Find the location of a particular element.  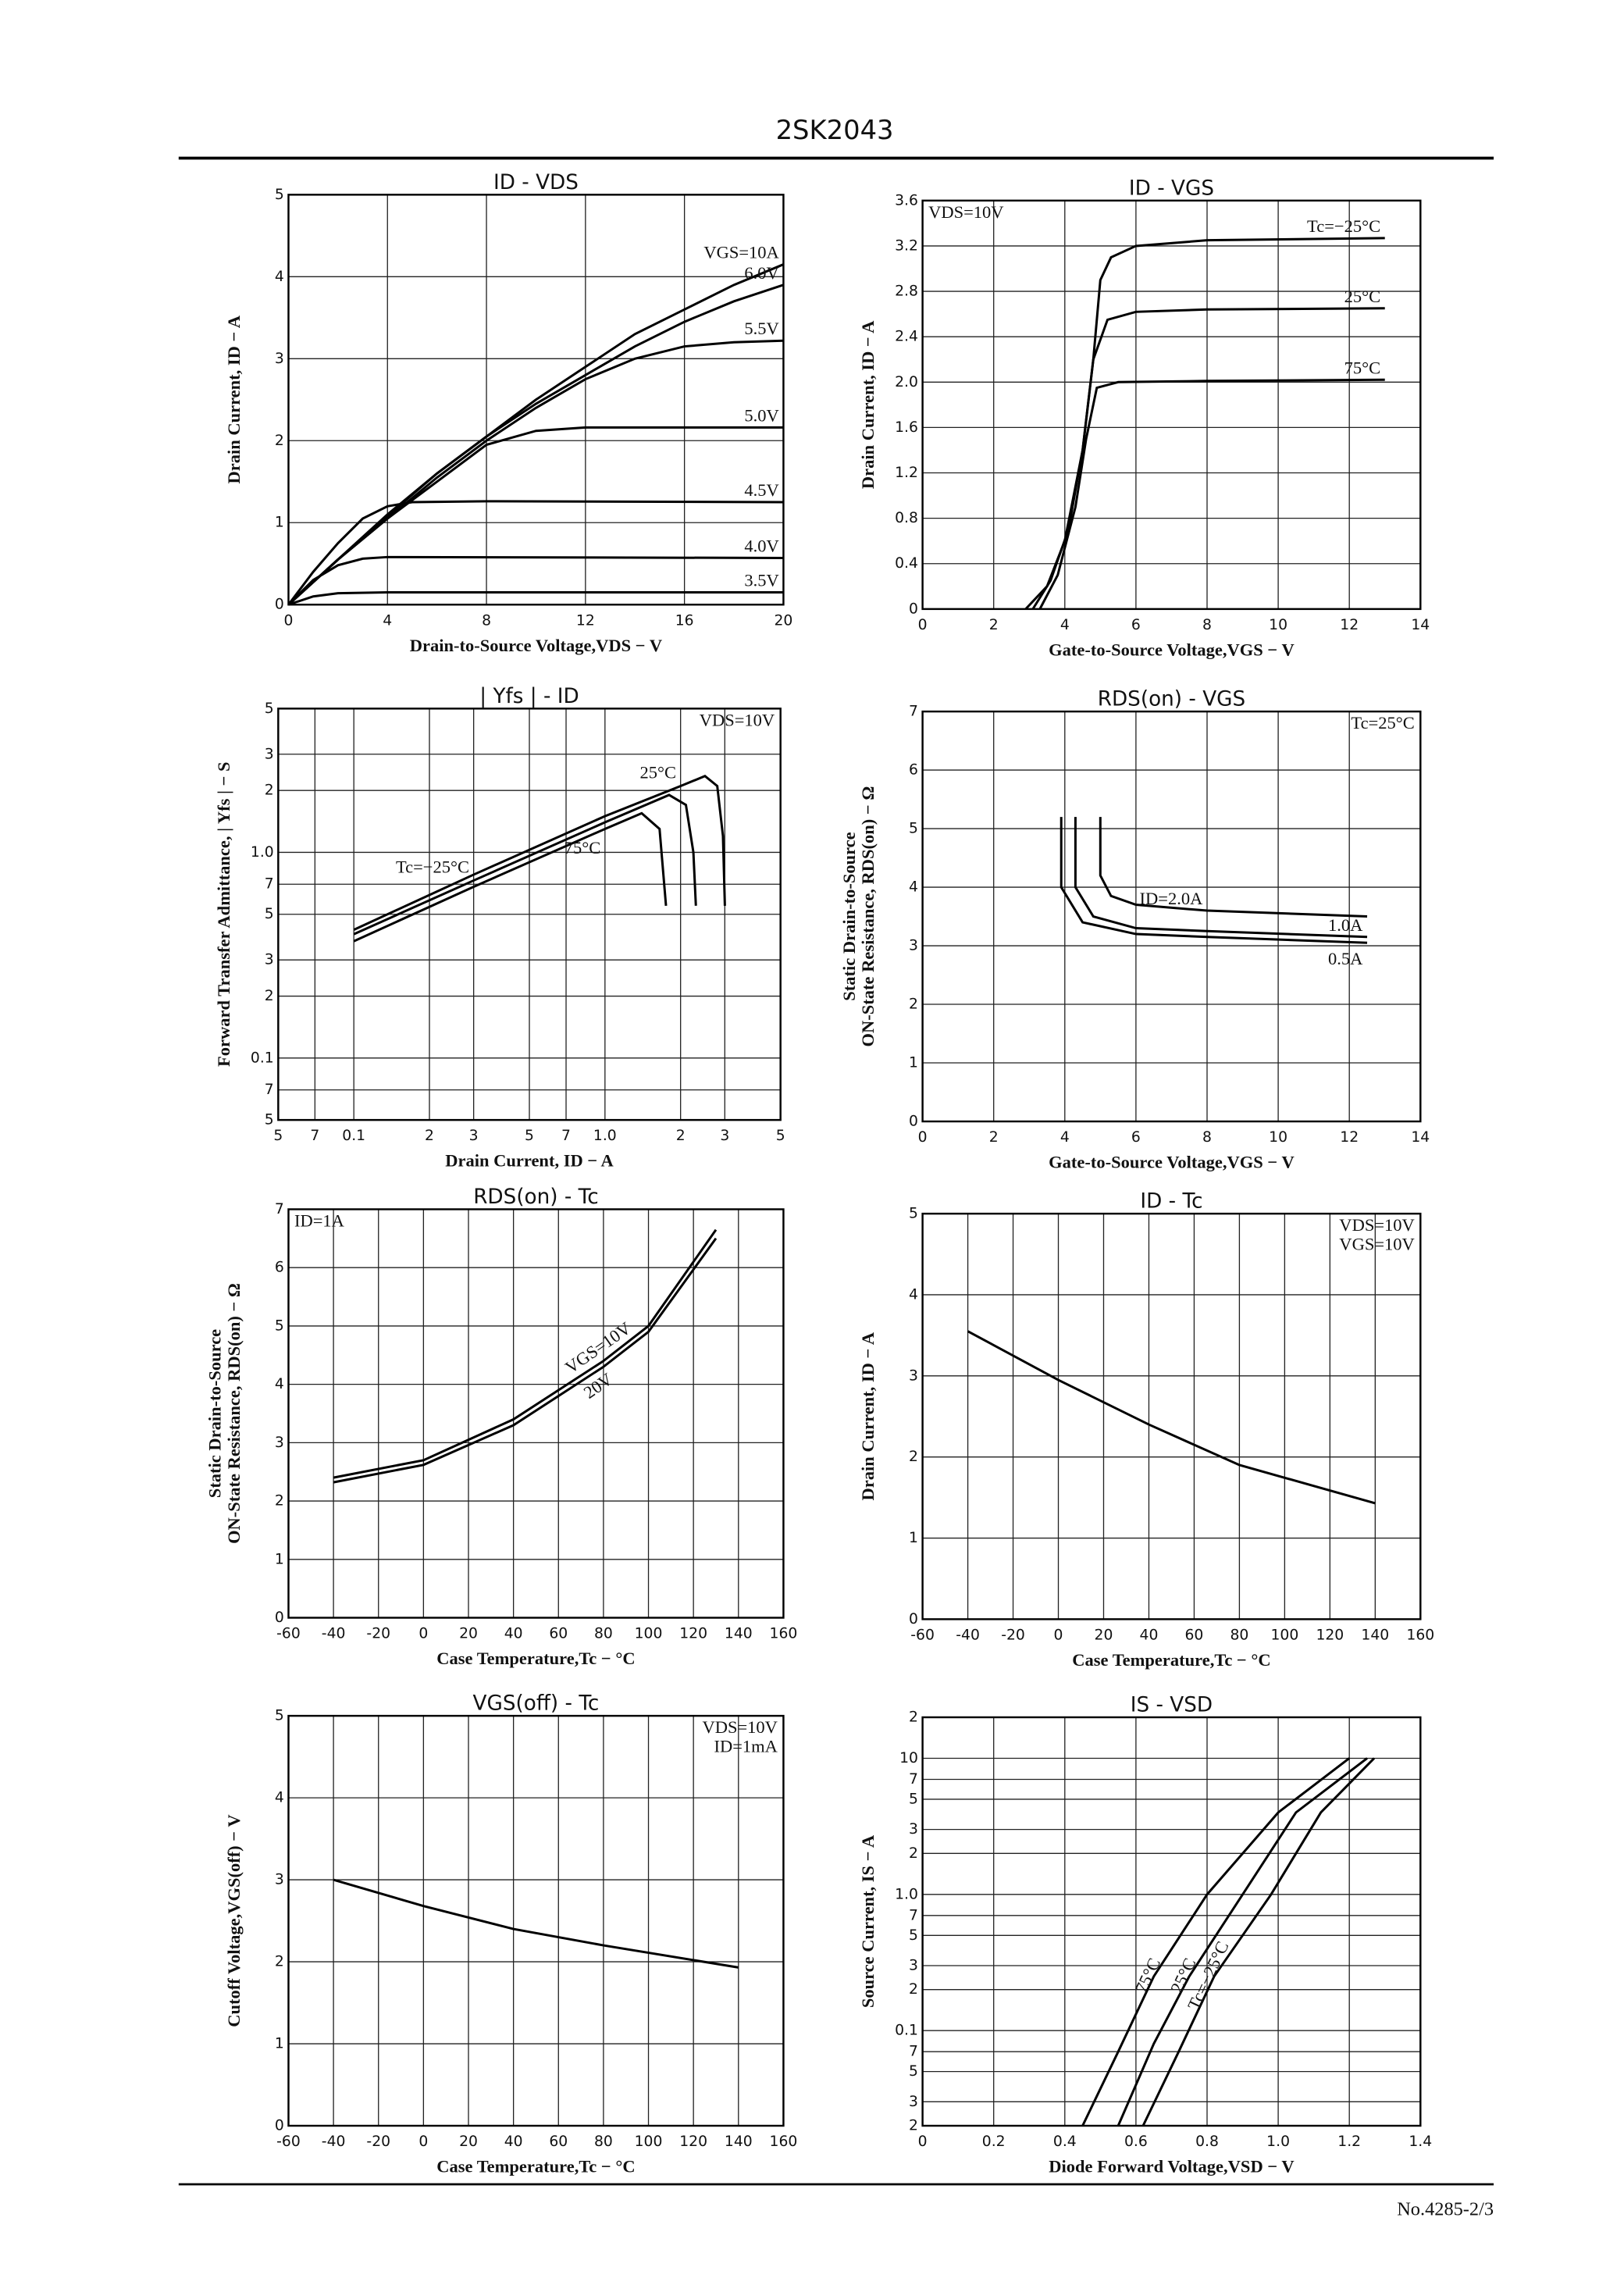

x-tick-label: 120 is located at coordinates (693, 2142).